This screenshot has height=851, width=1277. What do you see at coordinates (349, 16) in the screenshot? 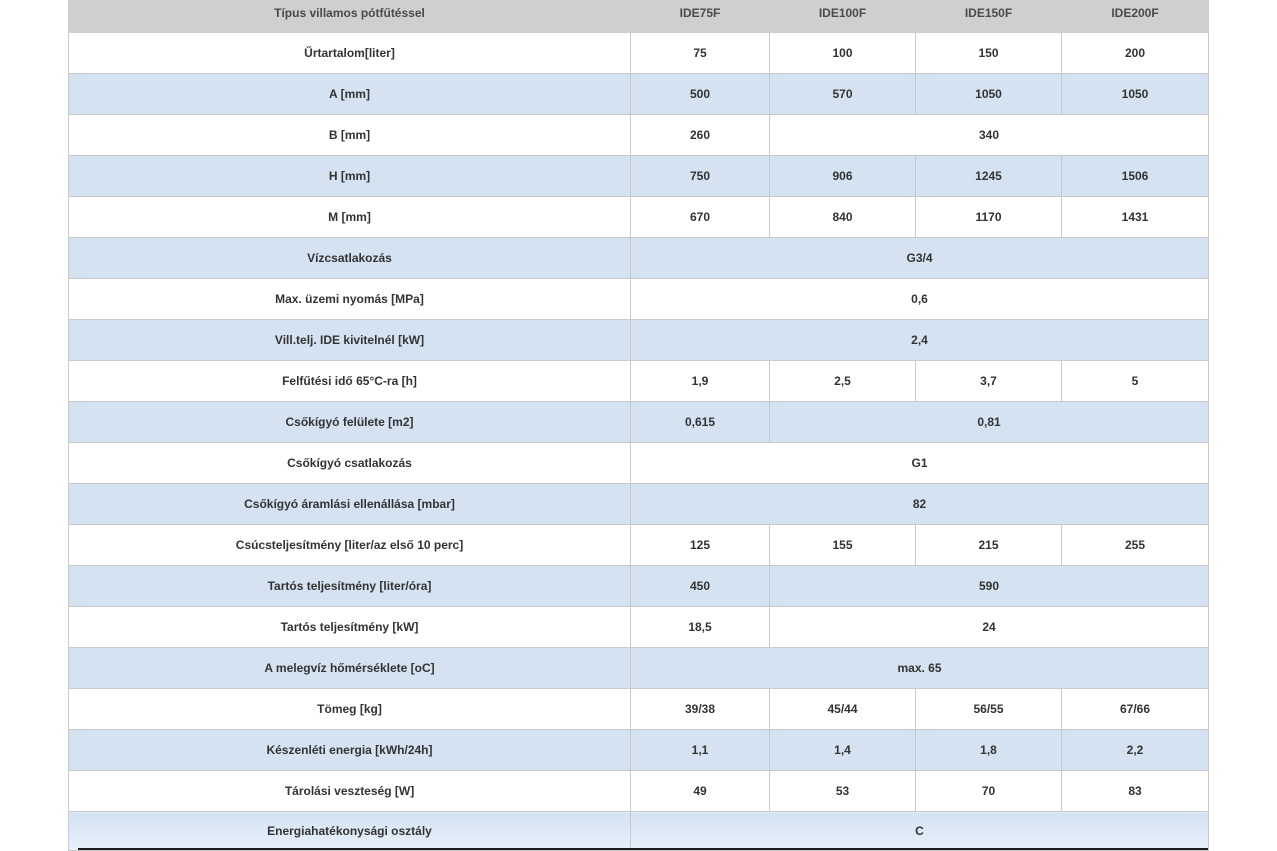
I see `header-cell-type: Típus villamos pótfűtéssel` at bounding box center [349, 16].